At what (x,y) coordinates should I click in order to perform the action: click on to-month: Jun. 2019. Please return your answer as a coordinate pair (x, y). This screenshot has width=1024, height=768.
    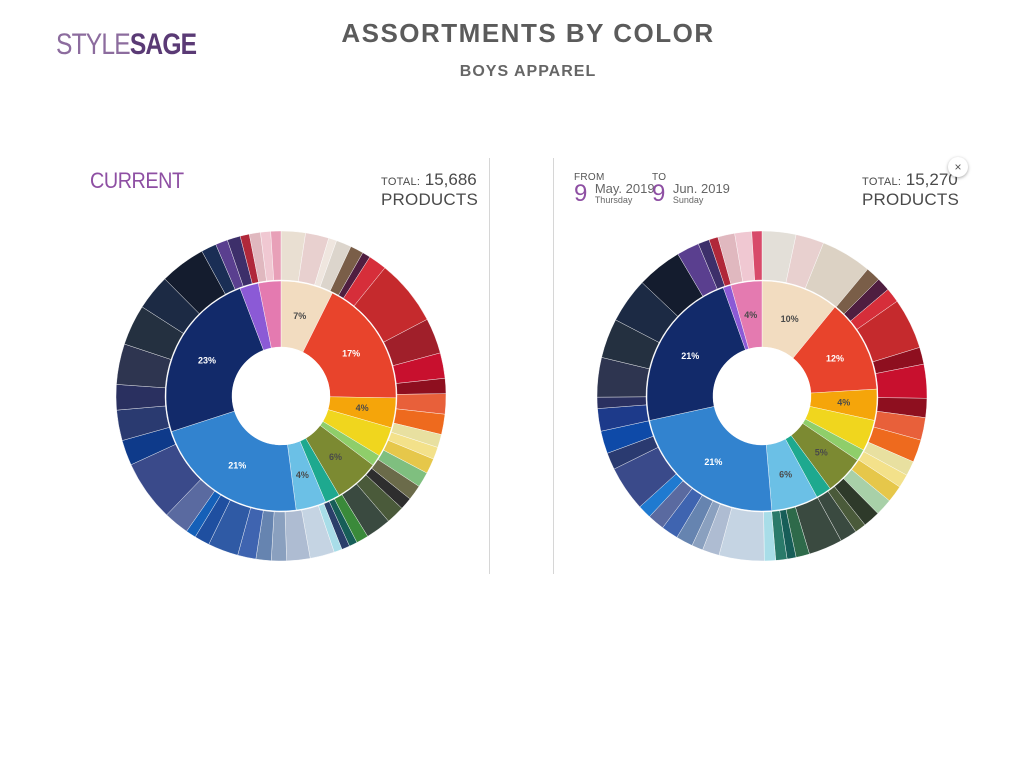
    Looking at the image, I should click on (701, 188).